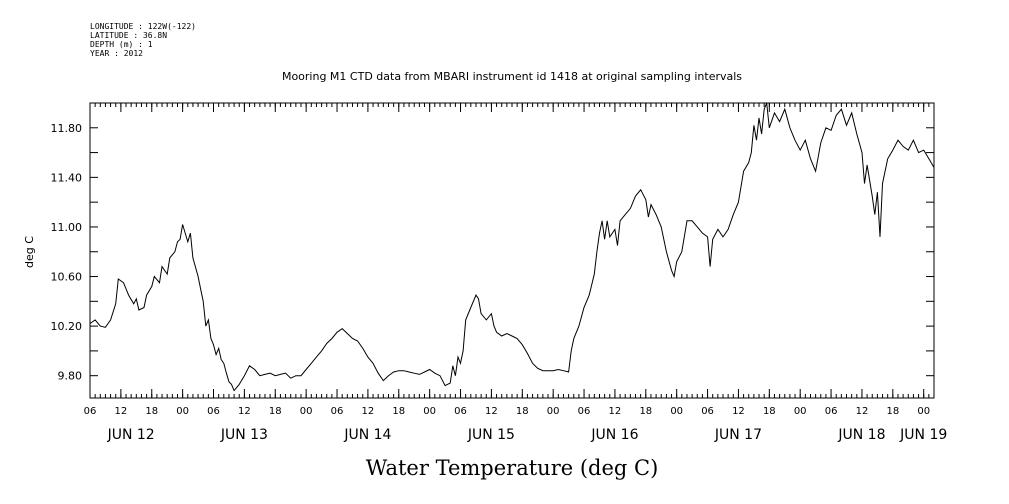  What do you see at coordinates (738, 435) in the screenshot?
I see `x-day-label: JUN 17` at bounding box center [738, 435].